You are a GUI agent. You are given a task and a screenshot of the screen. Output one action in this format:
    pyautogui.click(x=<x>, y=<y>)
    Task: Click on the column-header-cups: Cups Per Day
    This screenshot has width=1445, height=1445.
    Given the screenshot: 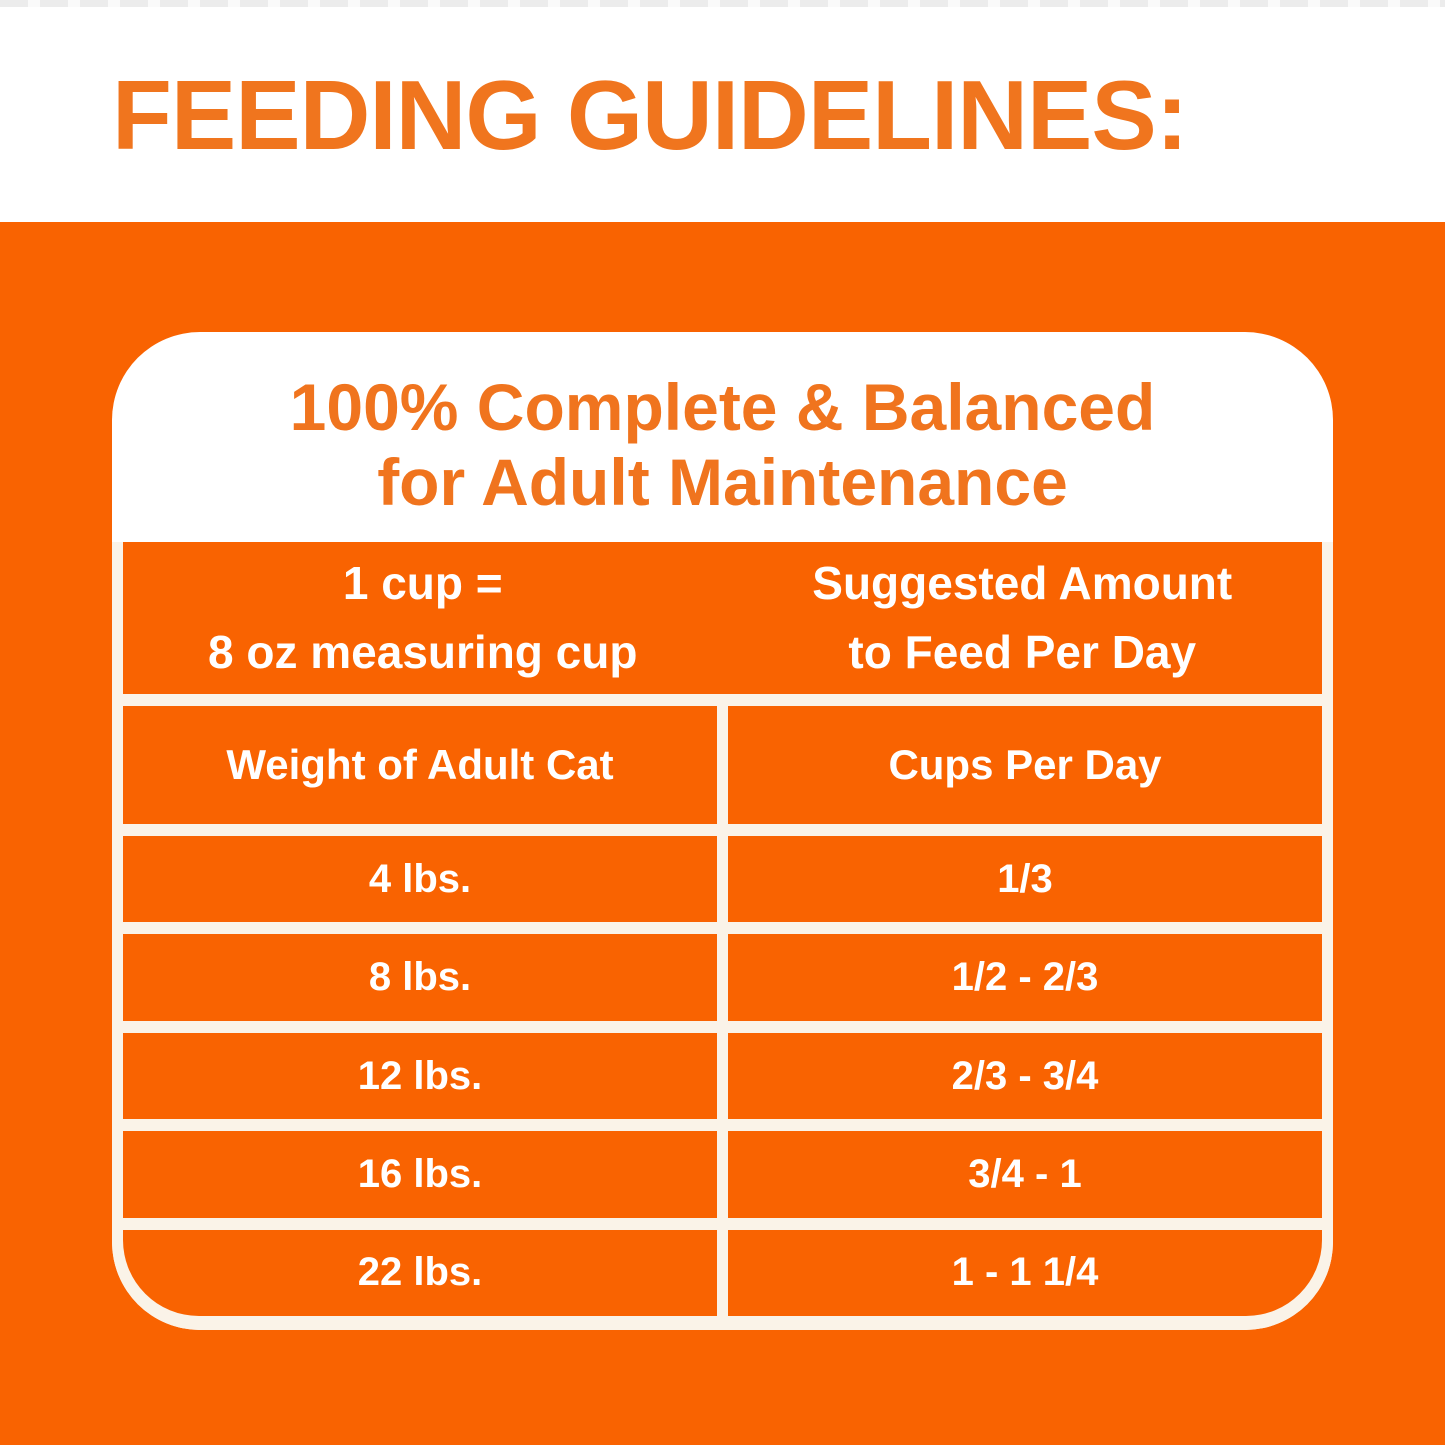 What is the action you would take?
    pyautogui.click(x=1025, y=765)
    